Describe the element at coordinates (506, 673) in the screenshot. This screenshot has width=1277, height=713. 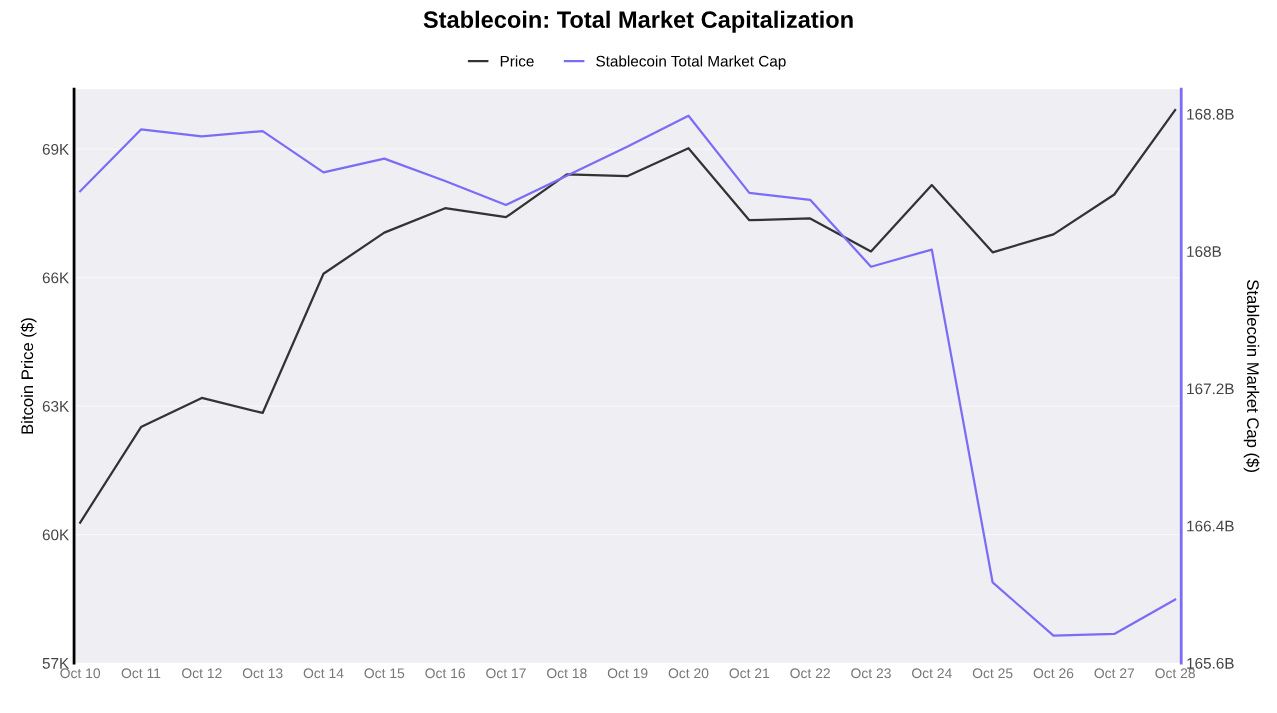
I see `x-tick-label: Oct 17` at that location.